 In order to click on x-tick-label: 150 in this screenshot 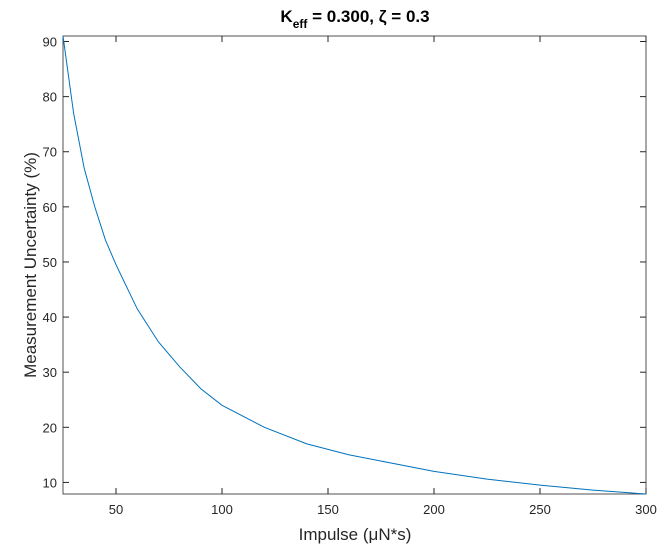, I will do `click(328, 509)`.